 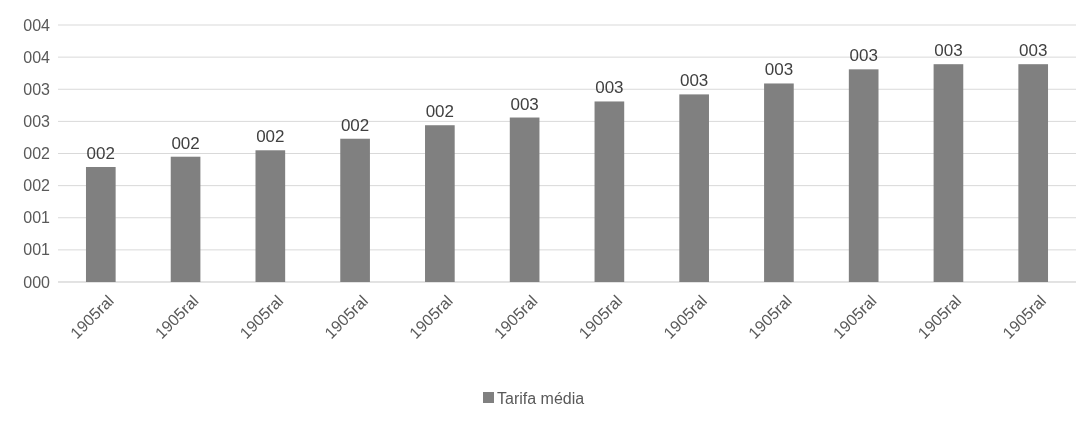 I want to click on legend-label: Tarifa média, so click(x=541, y=398).